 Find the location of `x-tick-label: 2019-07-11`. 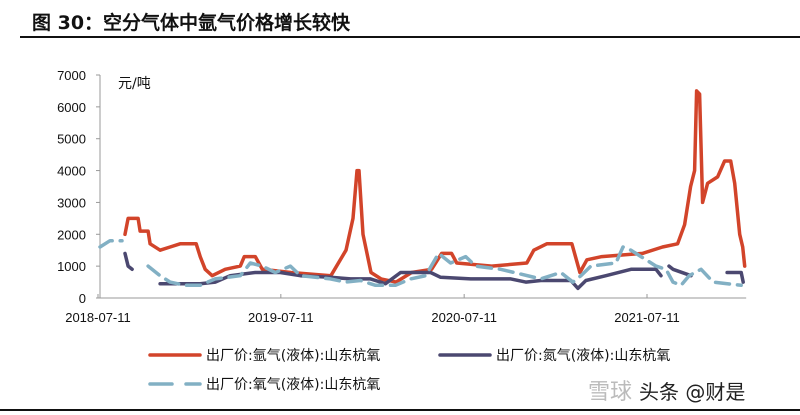

x-tick-label: 2019-07-11 is located at coordinates (281, 317).